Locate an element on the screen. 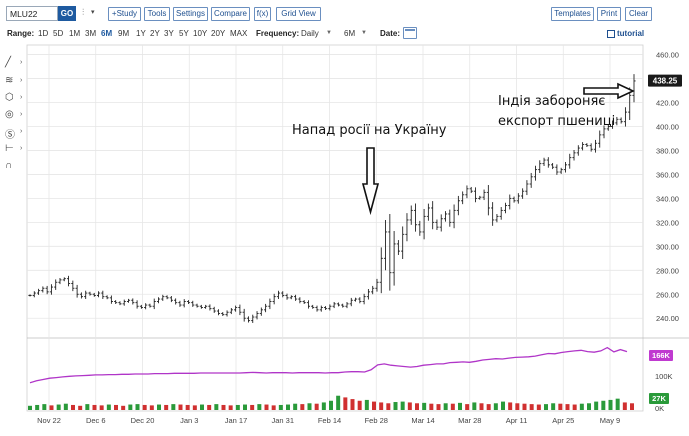 Image resolution: width=689 pixels, height=436 pixels. range-1d: 1D is located at coordinates (43, 33).